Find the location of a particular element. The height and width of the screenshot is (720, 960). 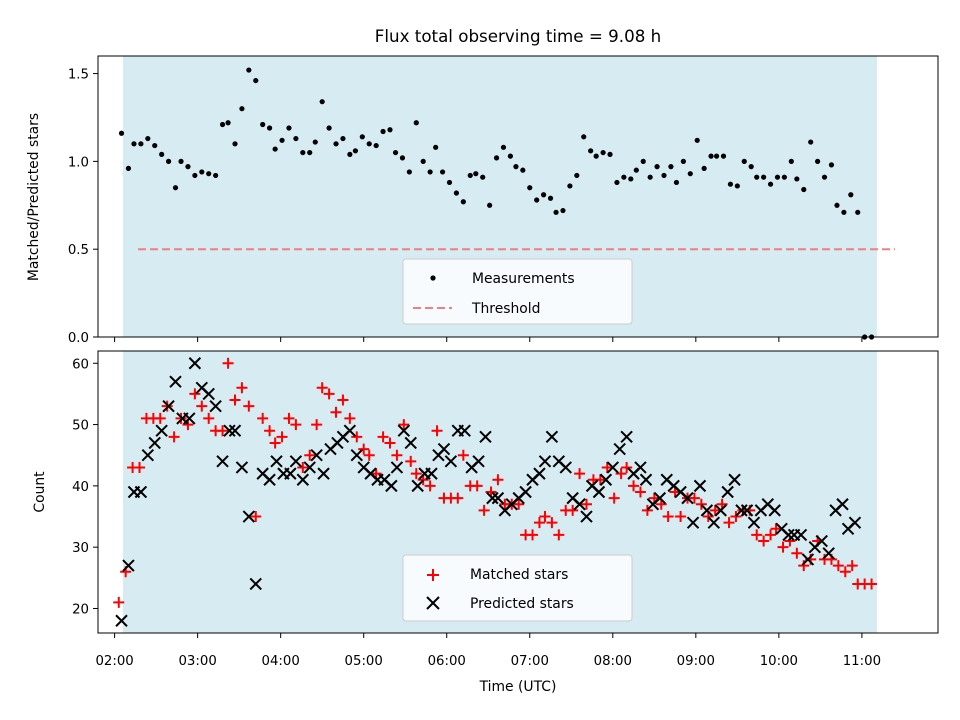

x-tick-label: 02:00 is located at coordinates (114, 661).